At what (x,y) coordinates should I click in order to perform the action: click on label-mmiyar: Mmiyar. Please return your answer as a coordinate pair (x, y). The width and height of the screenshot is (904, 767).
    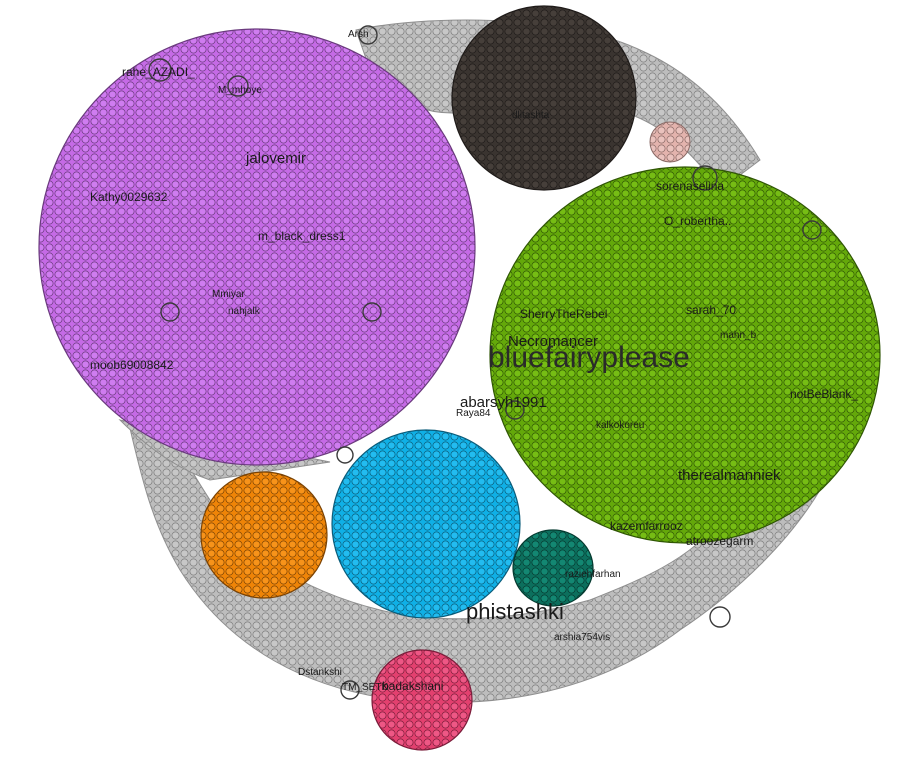
    Looking at the image, I should click on (228, 294).